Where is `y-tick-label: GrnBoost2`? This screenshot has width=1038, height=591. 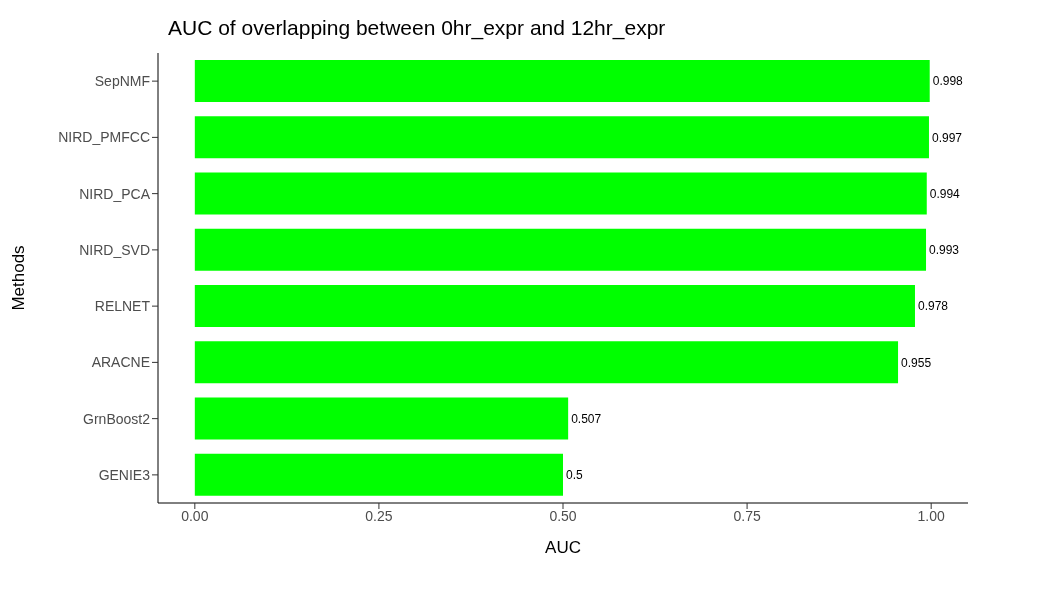
y-tick-label: GrnBoost2 is located at coordinates (117, 418).